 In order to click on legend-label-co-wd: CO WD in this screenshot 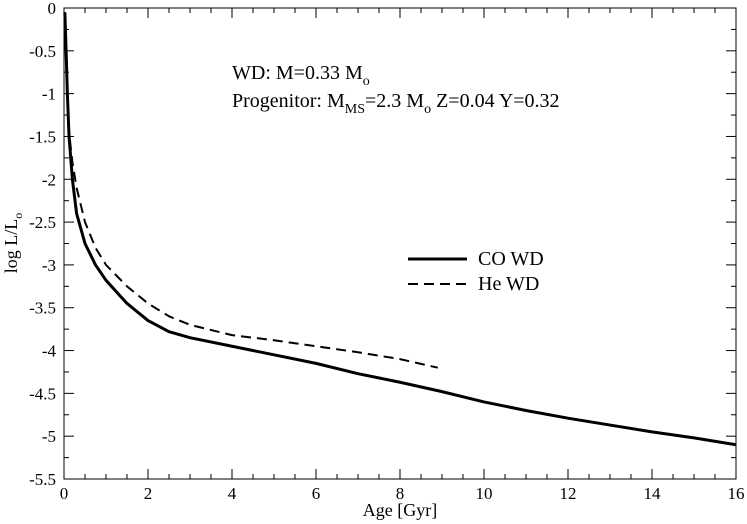, I will do `click(511, 259)`.